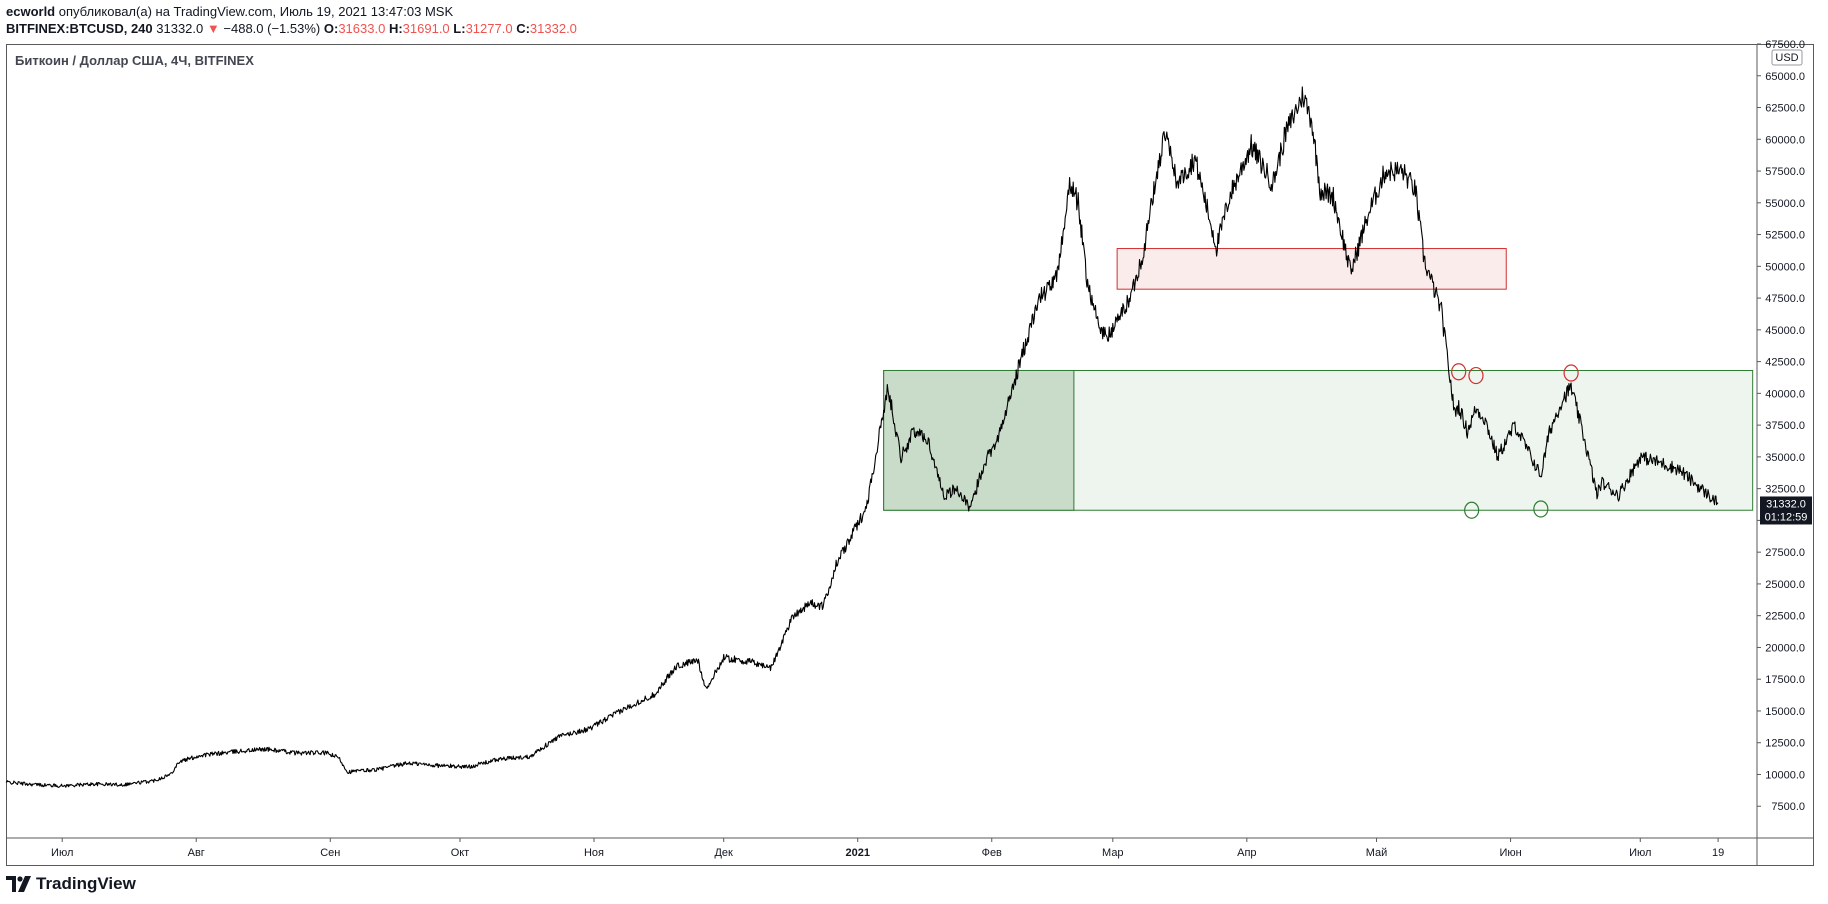  Describe the element at coordinates (460, 853) in the screenshot. I see `x-tick-label: Окт` at that location.